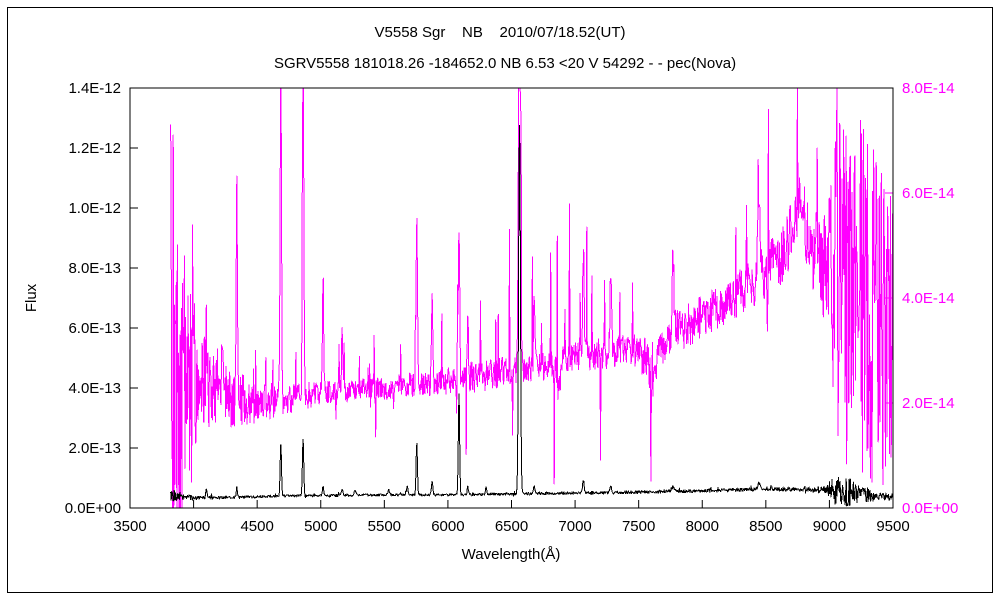  Describe the element at coordinates (447, 526) in the screenshot. I see `x-tick-label: 6000` at that location.